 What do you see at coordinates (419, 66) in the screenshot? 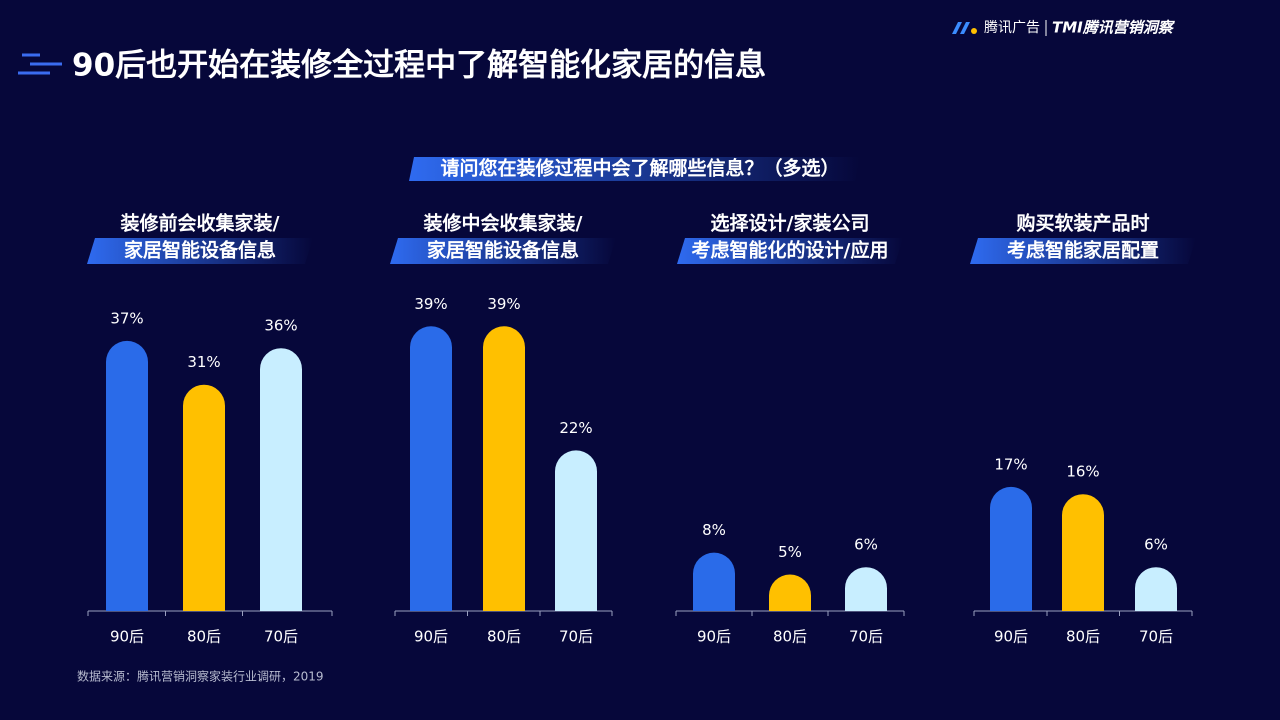
I see `page-title: 90后也开始在装修全过程中了解智能化家居的信息` at bounding box center [419, 66].